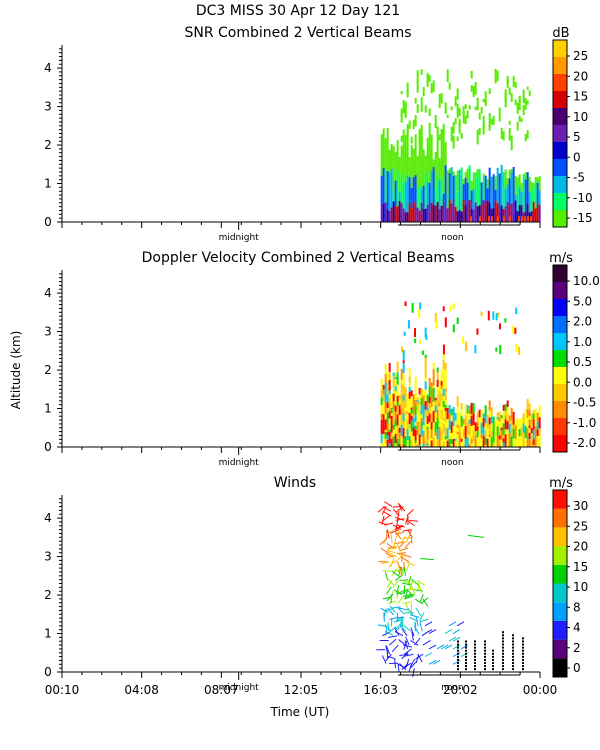 The height and width of the screenshot is (750, 600). What do you see at coordinates (577, 137) in the screenshot?
I see `colorbar-tick-label: 5` at bounding box center [577, 137].